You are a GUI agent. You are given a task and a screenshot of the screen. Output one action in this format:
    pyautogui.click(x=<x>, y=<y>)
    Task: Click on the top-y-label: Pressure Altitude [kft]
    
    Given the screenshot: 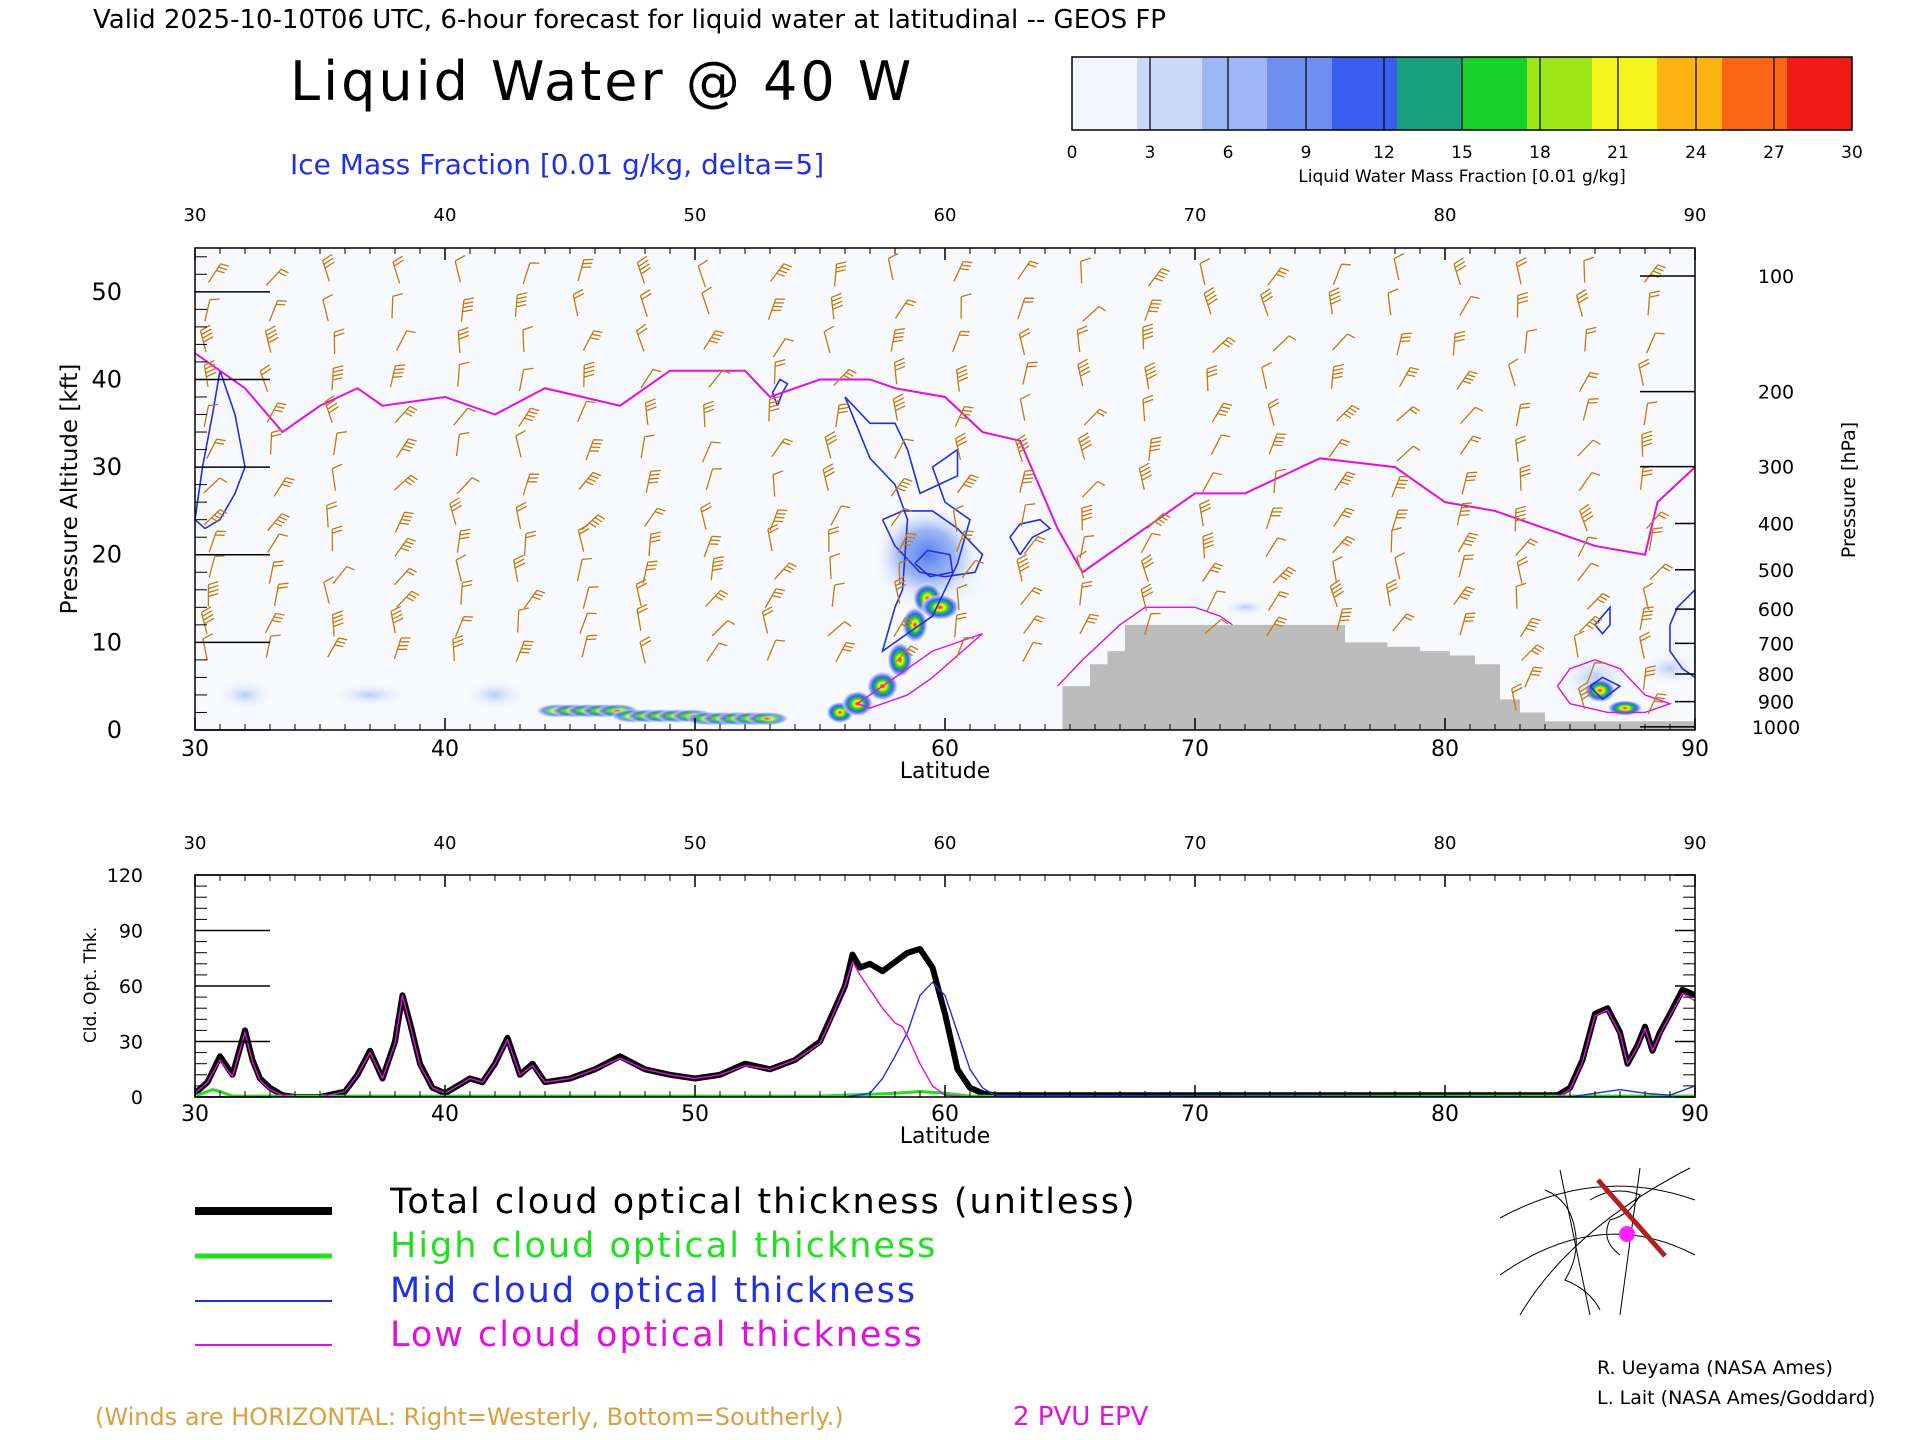 What is the action you would take?
    pyautogui.click(x=70, y=489)
    